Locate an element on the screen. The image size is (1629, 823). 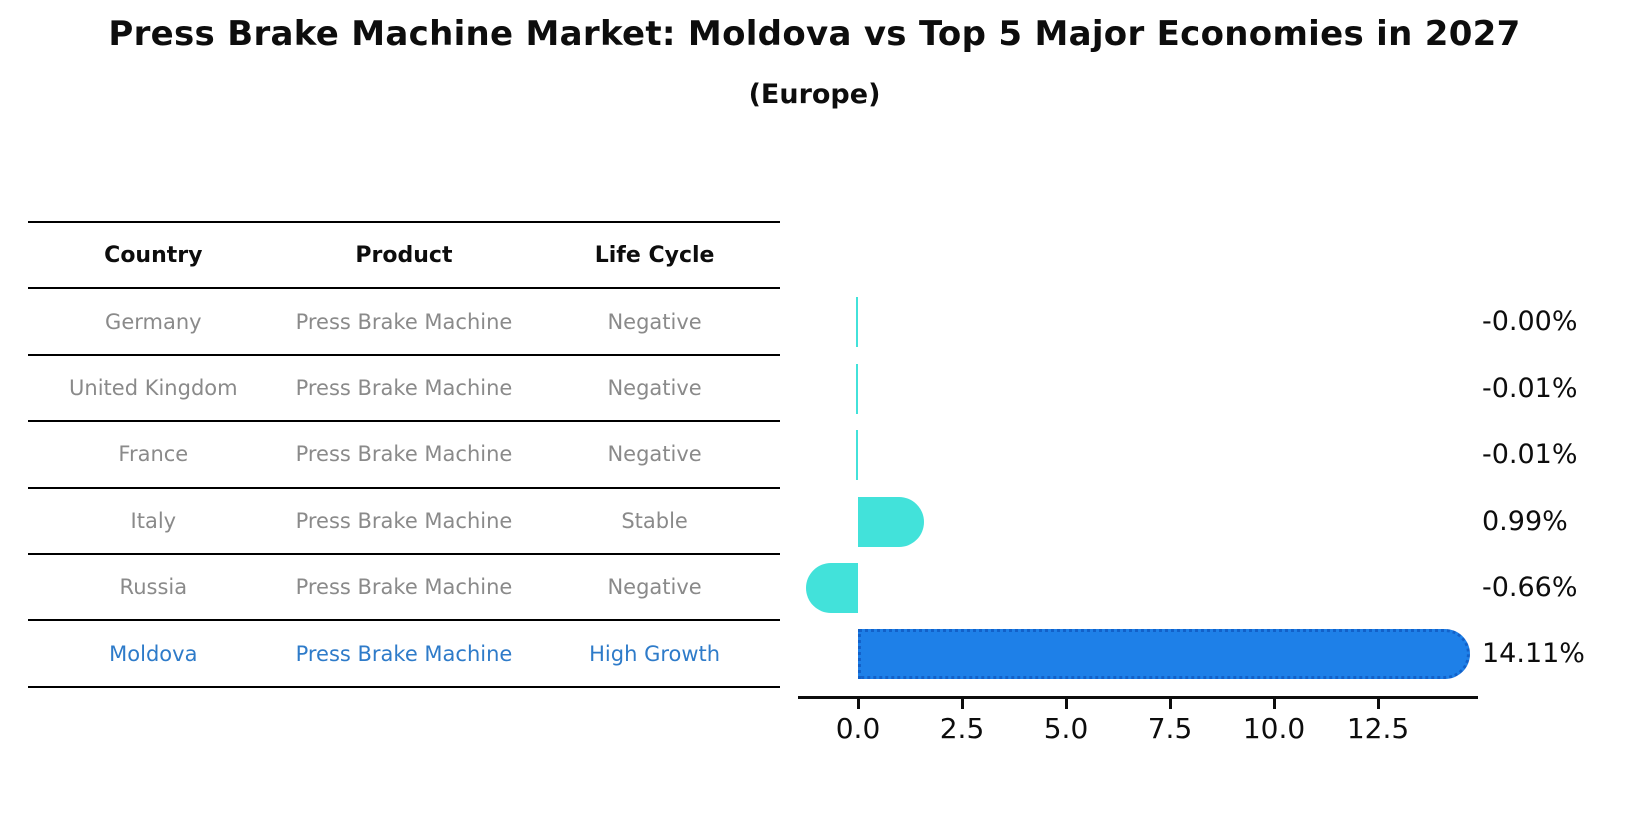
bar-value-label: -0.00% is located at coordinates (1530, 322).